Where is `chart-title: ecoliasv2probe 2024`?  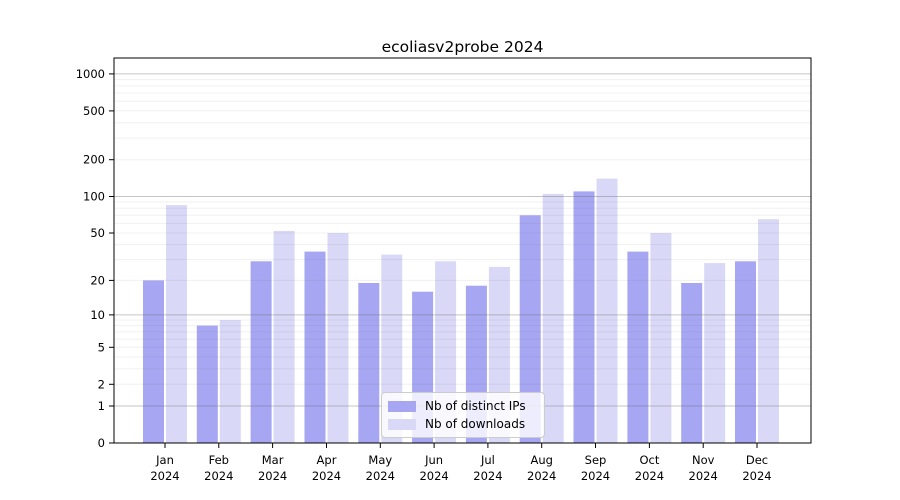
chart-title: ecoliasv2probe 2024 is located at coordinates (462, 47).